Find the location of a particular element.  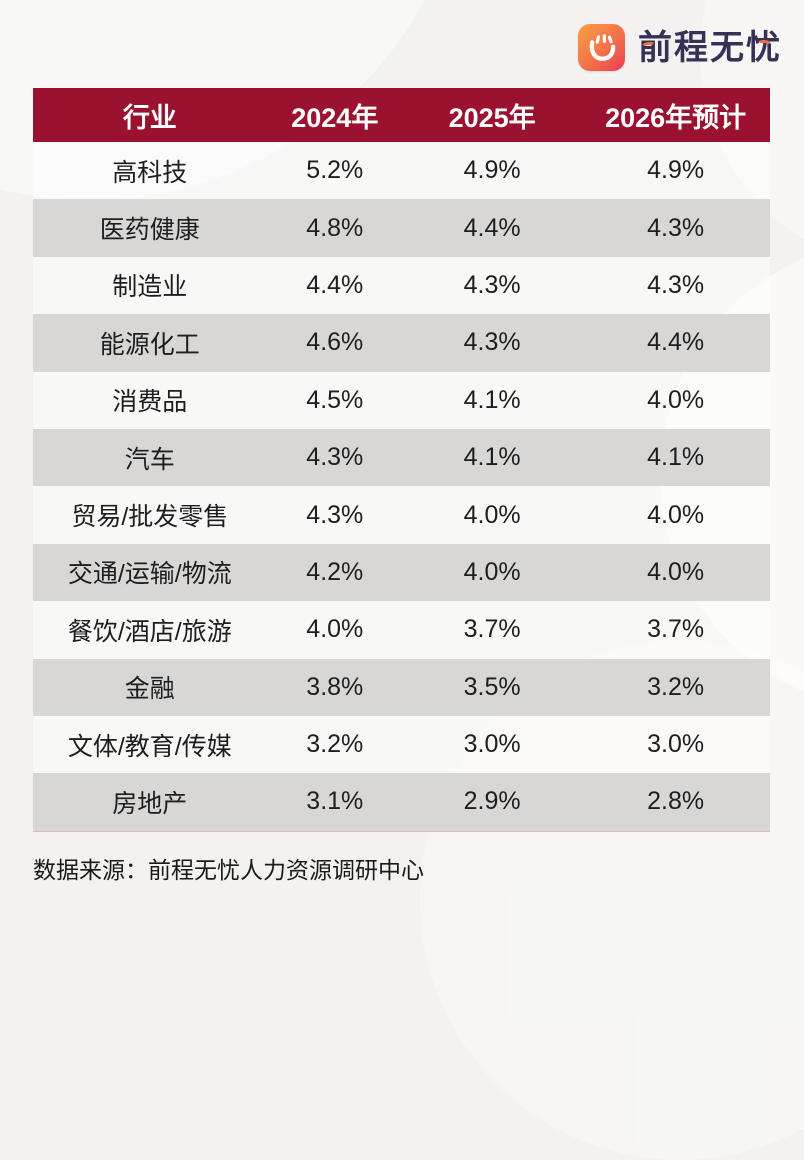

table-row: 交通/运输/物流 4.2% 4.0% 4.0% is located at coordinates (401, 572).